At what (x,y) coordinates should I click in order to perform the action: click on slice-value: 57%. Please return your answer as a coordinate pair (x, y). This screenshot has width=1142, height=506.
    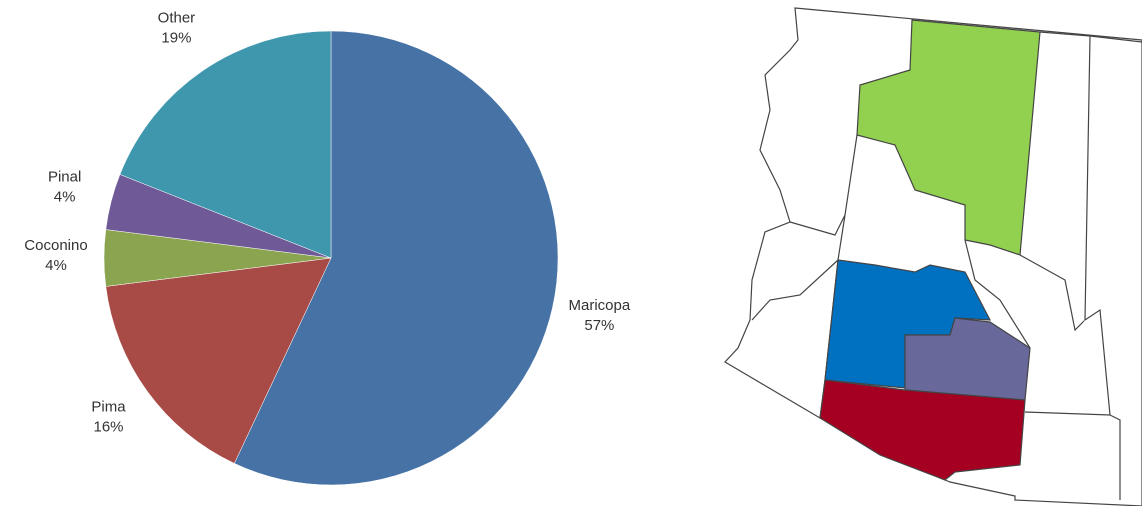
    Looking at the image, I should click on (599, 325).